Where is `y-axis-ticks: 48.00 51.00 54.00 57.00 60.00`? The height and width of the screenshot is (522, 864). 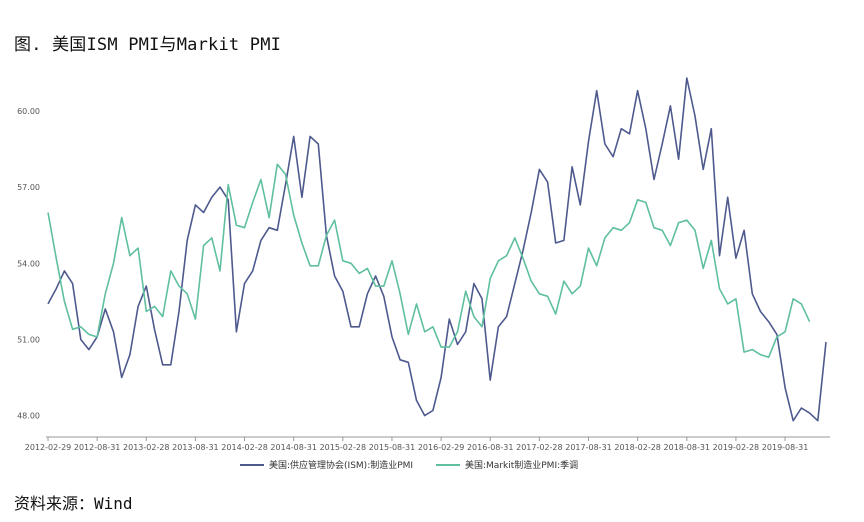 y-axis-ticks: 48.00 51.00 54.00 57.00 60.00 is located at coordinates (28, 264).